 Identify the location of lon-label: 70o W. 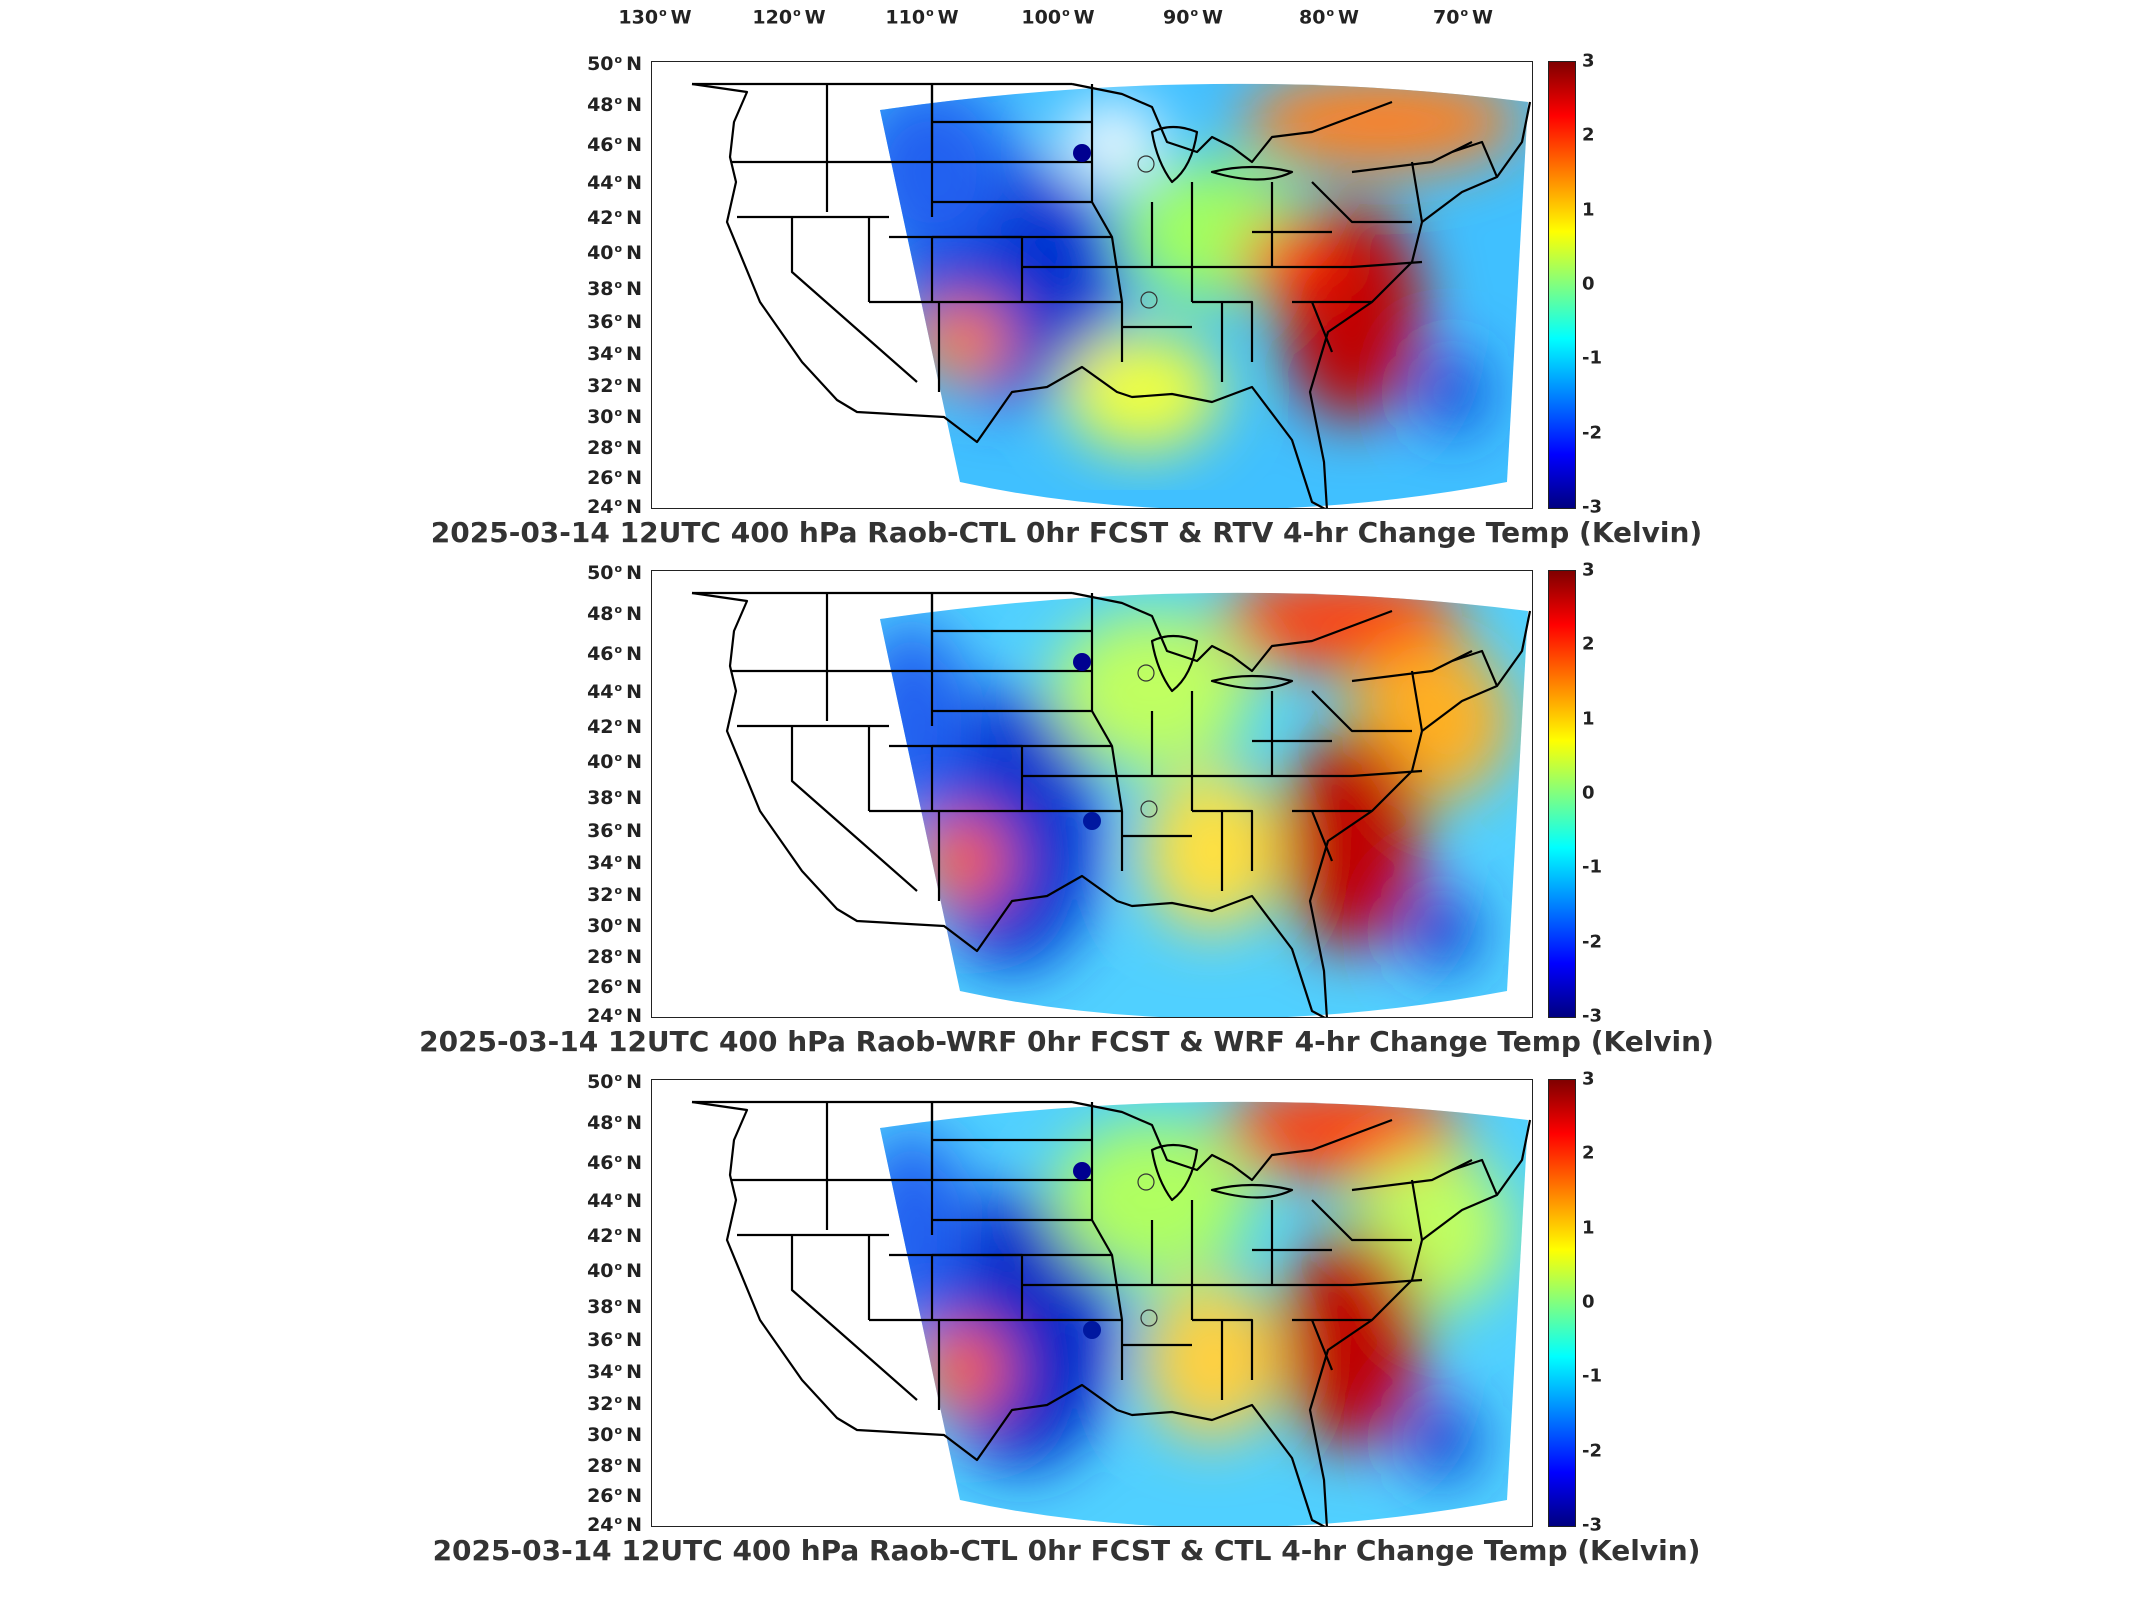
(1463, 17).